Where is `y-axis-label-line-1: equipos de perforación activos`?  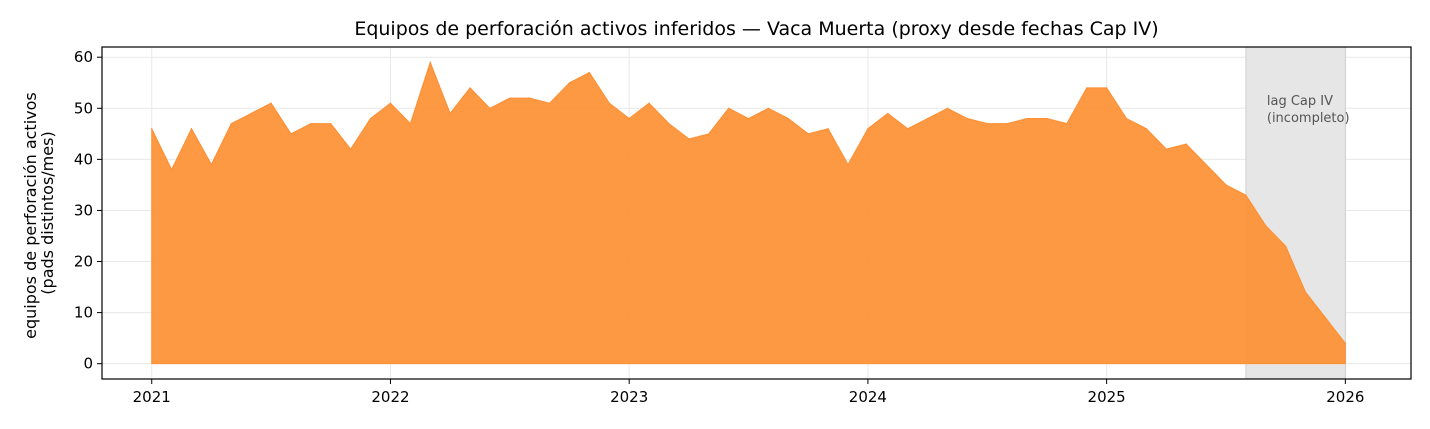 y-axis-label-line-1: equipos de perforación activos is located at coordinates (30, 215).